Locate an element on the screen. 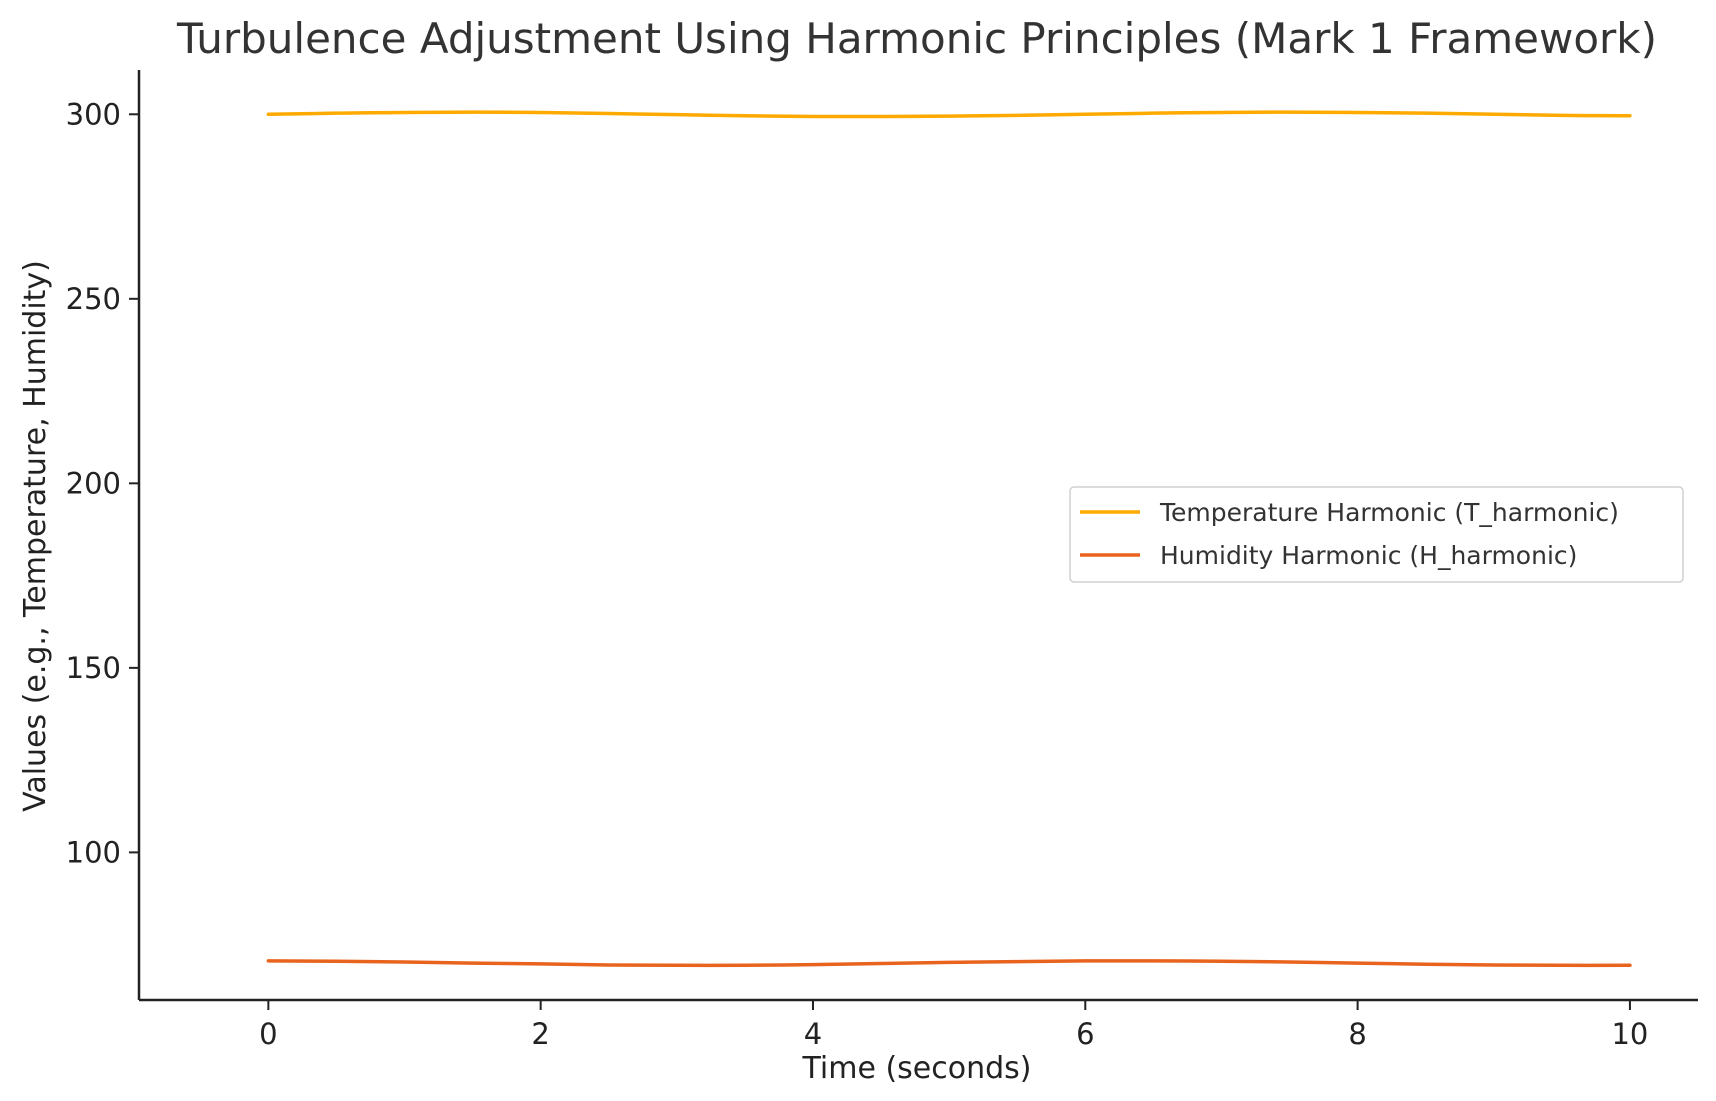 Image resolution: width=1716 pixels, height=1101 pixels. y-axis-title: Values (e.g., Temperature, Humidity) is located at coordinates (35, 536).